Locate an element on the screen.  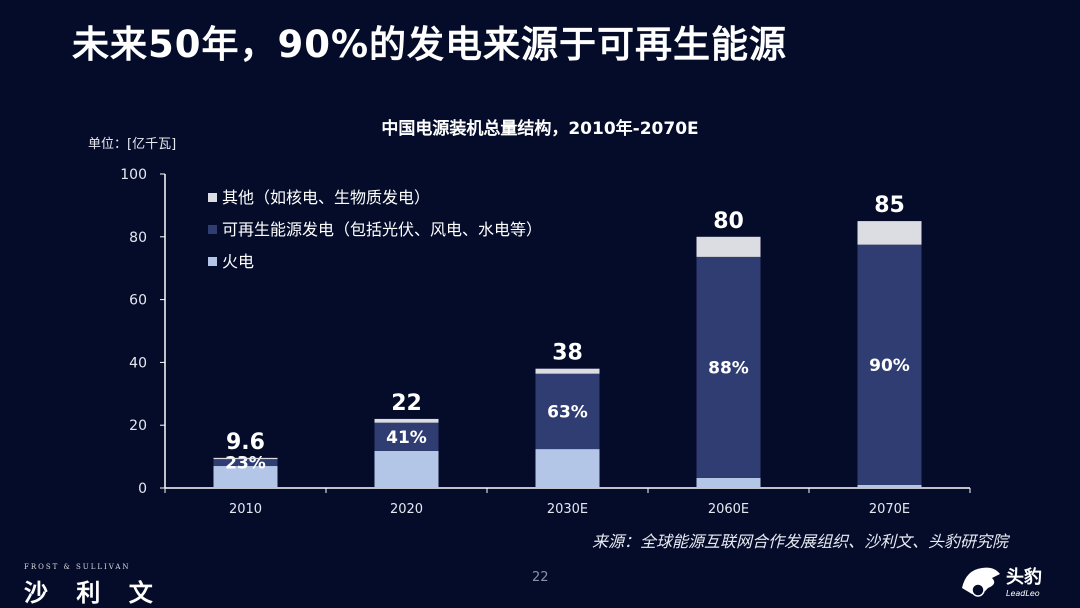
y-tick-label: 100 is located at coordinates (133, 175).